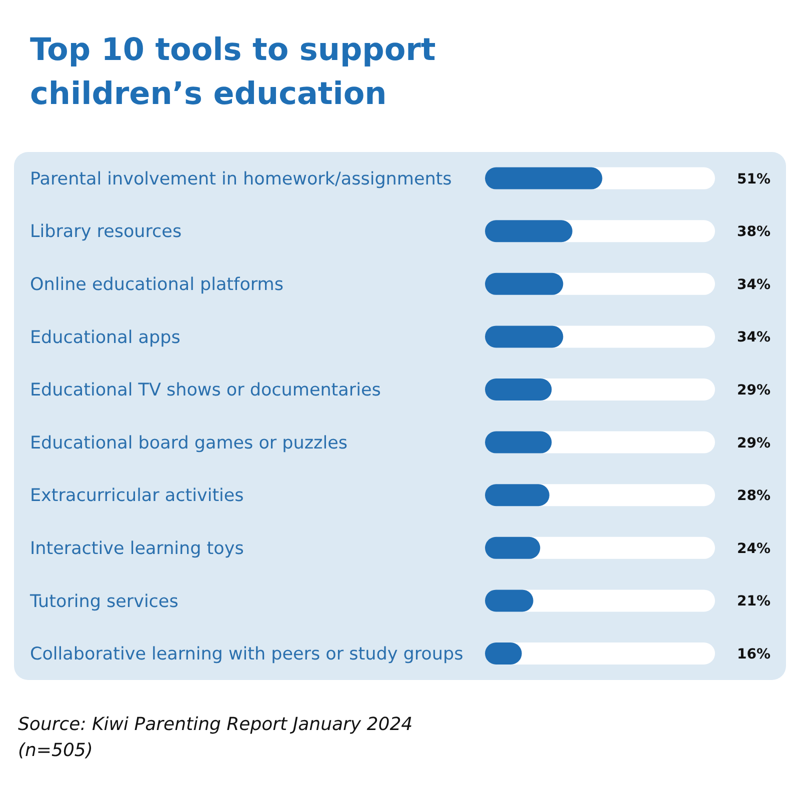 This screenshot has height=800, width=800. Describe the element at coordinates (216, 738) in the screenshot. I see `source-note: Source: Kiwi Parenting Report January 2024 (n=505)` at that location.